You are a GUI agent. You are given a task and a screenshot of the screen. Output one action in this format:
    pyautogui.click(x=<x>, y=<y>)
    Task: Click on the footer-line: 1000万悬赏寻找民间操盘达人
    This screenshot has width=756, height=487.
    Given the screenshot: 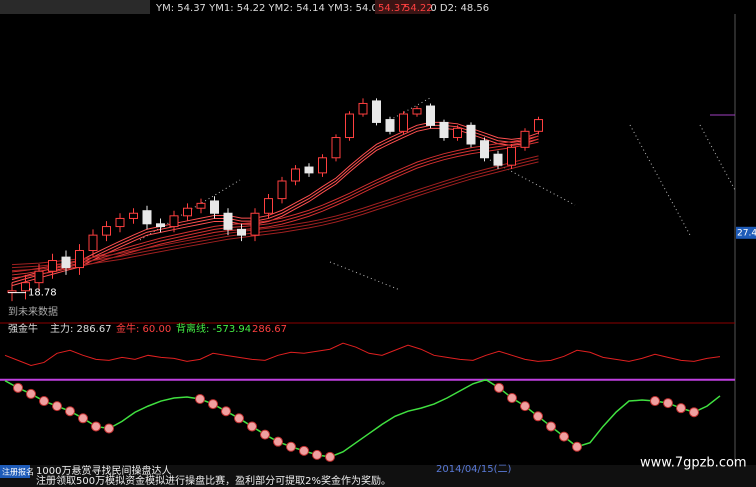 What is the action you would take?
    pyautogui.click(x=103, y=470)
    